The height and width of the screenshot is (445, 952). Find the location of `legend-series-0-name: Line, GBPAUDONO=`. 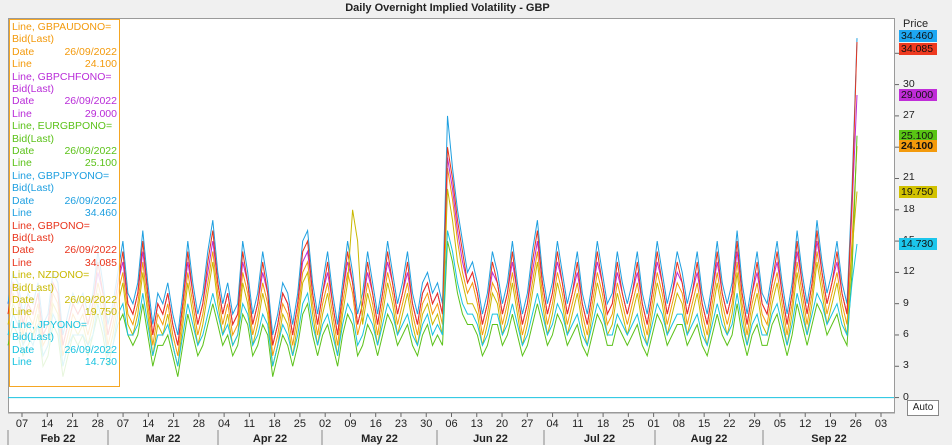

legend-series-0-name: Line, GBPAUDONO= is located at coordinates (64, 27).